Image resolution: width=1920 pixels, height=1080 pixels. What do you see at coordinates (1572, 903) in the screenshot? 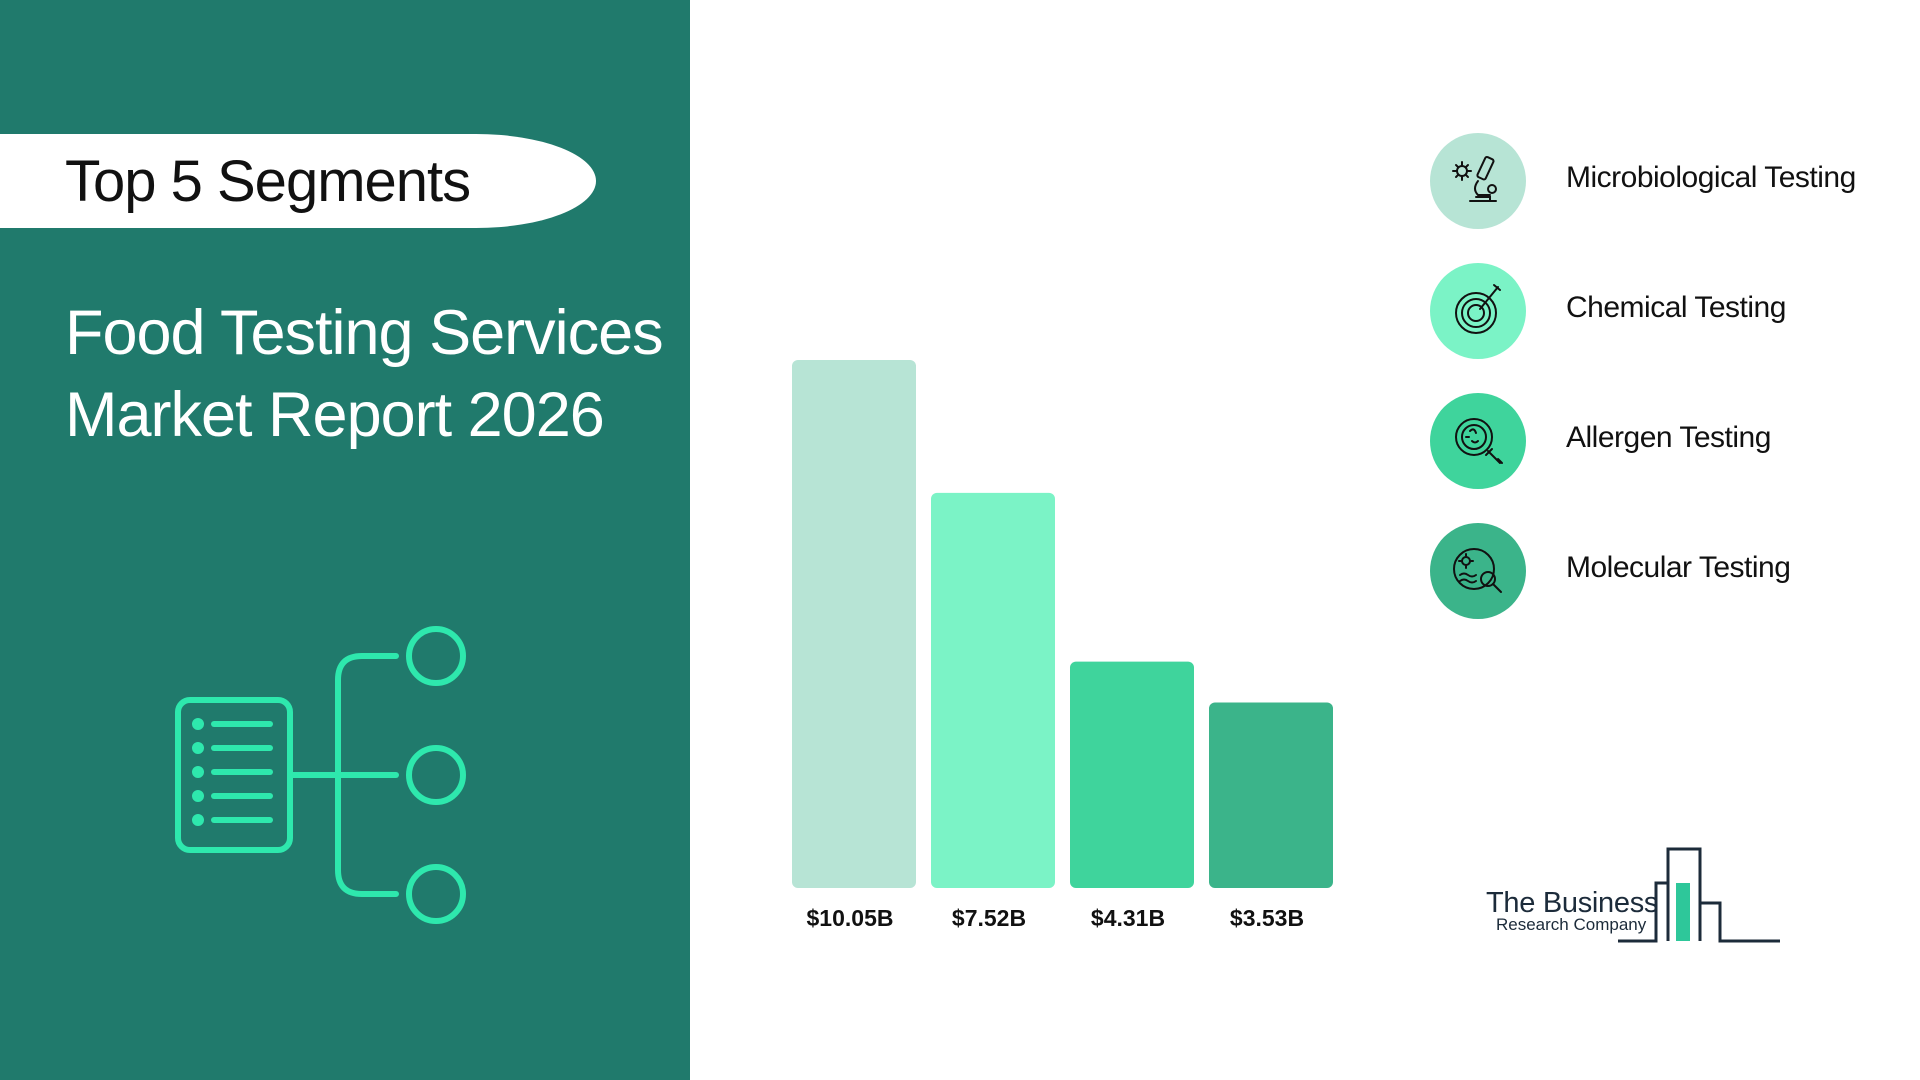
I see `logo-text-line1: The Business` at bounding box center [1572, 903].